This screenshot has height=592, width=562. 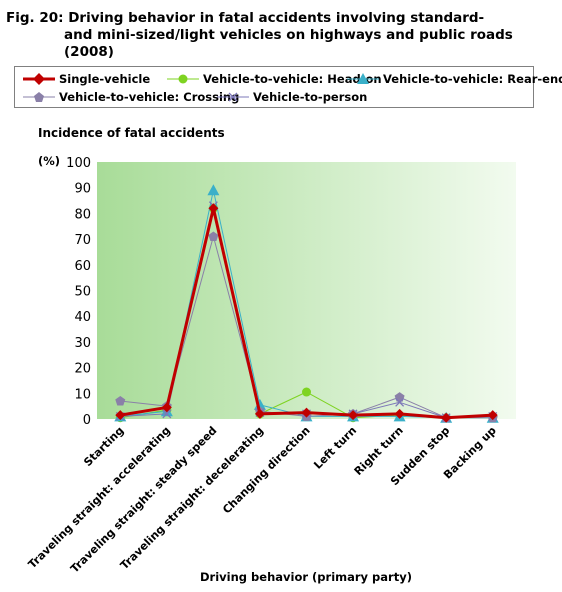 What do you see at coordinates (82, 292) in the screenshot?
I see `y-tick-label: 50` at bounding box center [82, 292].